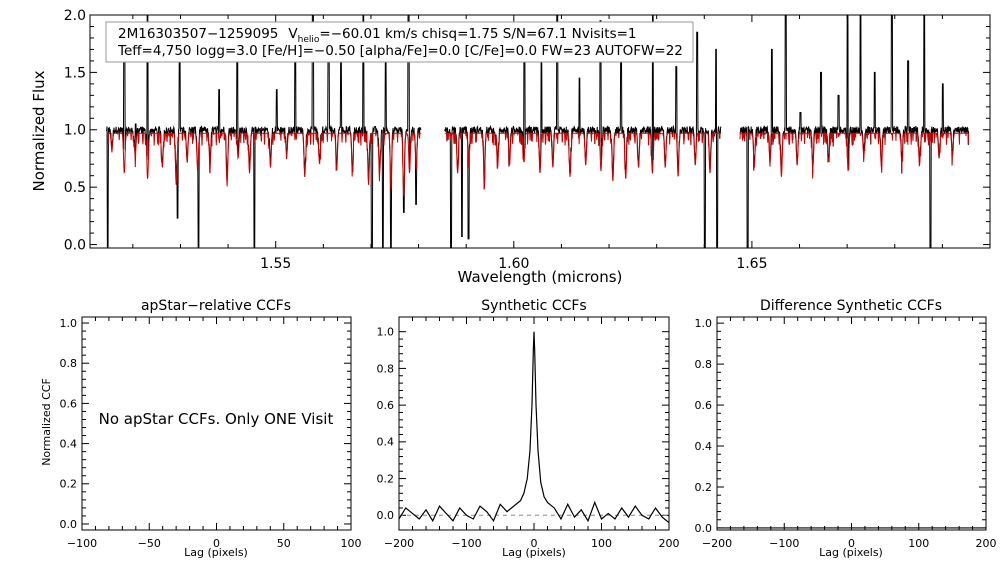 The height and width of the screenshot is (576, 1008). What do you see at coordinates (75, 73) in the screenshot?
I see `y-tick-label: 1.5` at bounding box center [75, 73].